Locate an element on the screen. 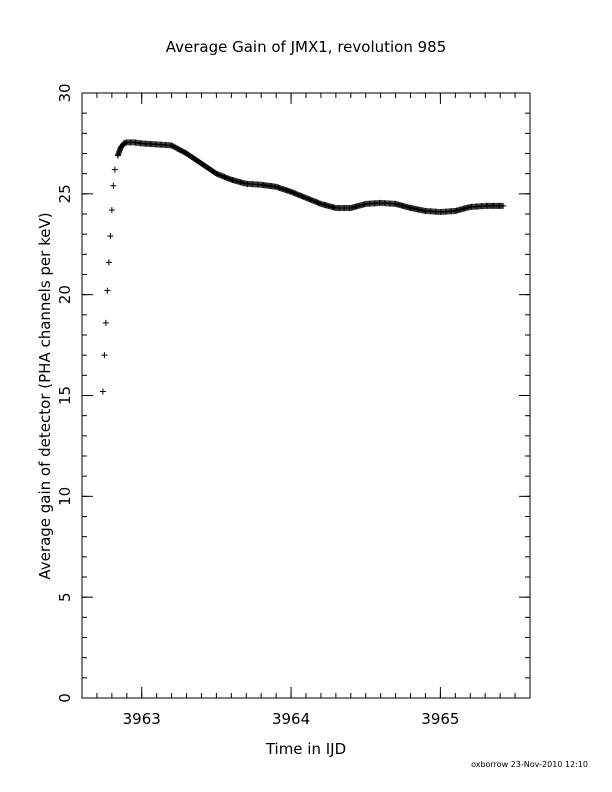 This screenshot has height=792, width=612. y-tick-label: 0 is located at coordinates (65, 698).